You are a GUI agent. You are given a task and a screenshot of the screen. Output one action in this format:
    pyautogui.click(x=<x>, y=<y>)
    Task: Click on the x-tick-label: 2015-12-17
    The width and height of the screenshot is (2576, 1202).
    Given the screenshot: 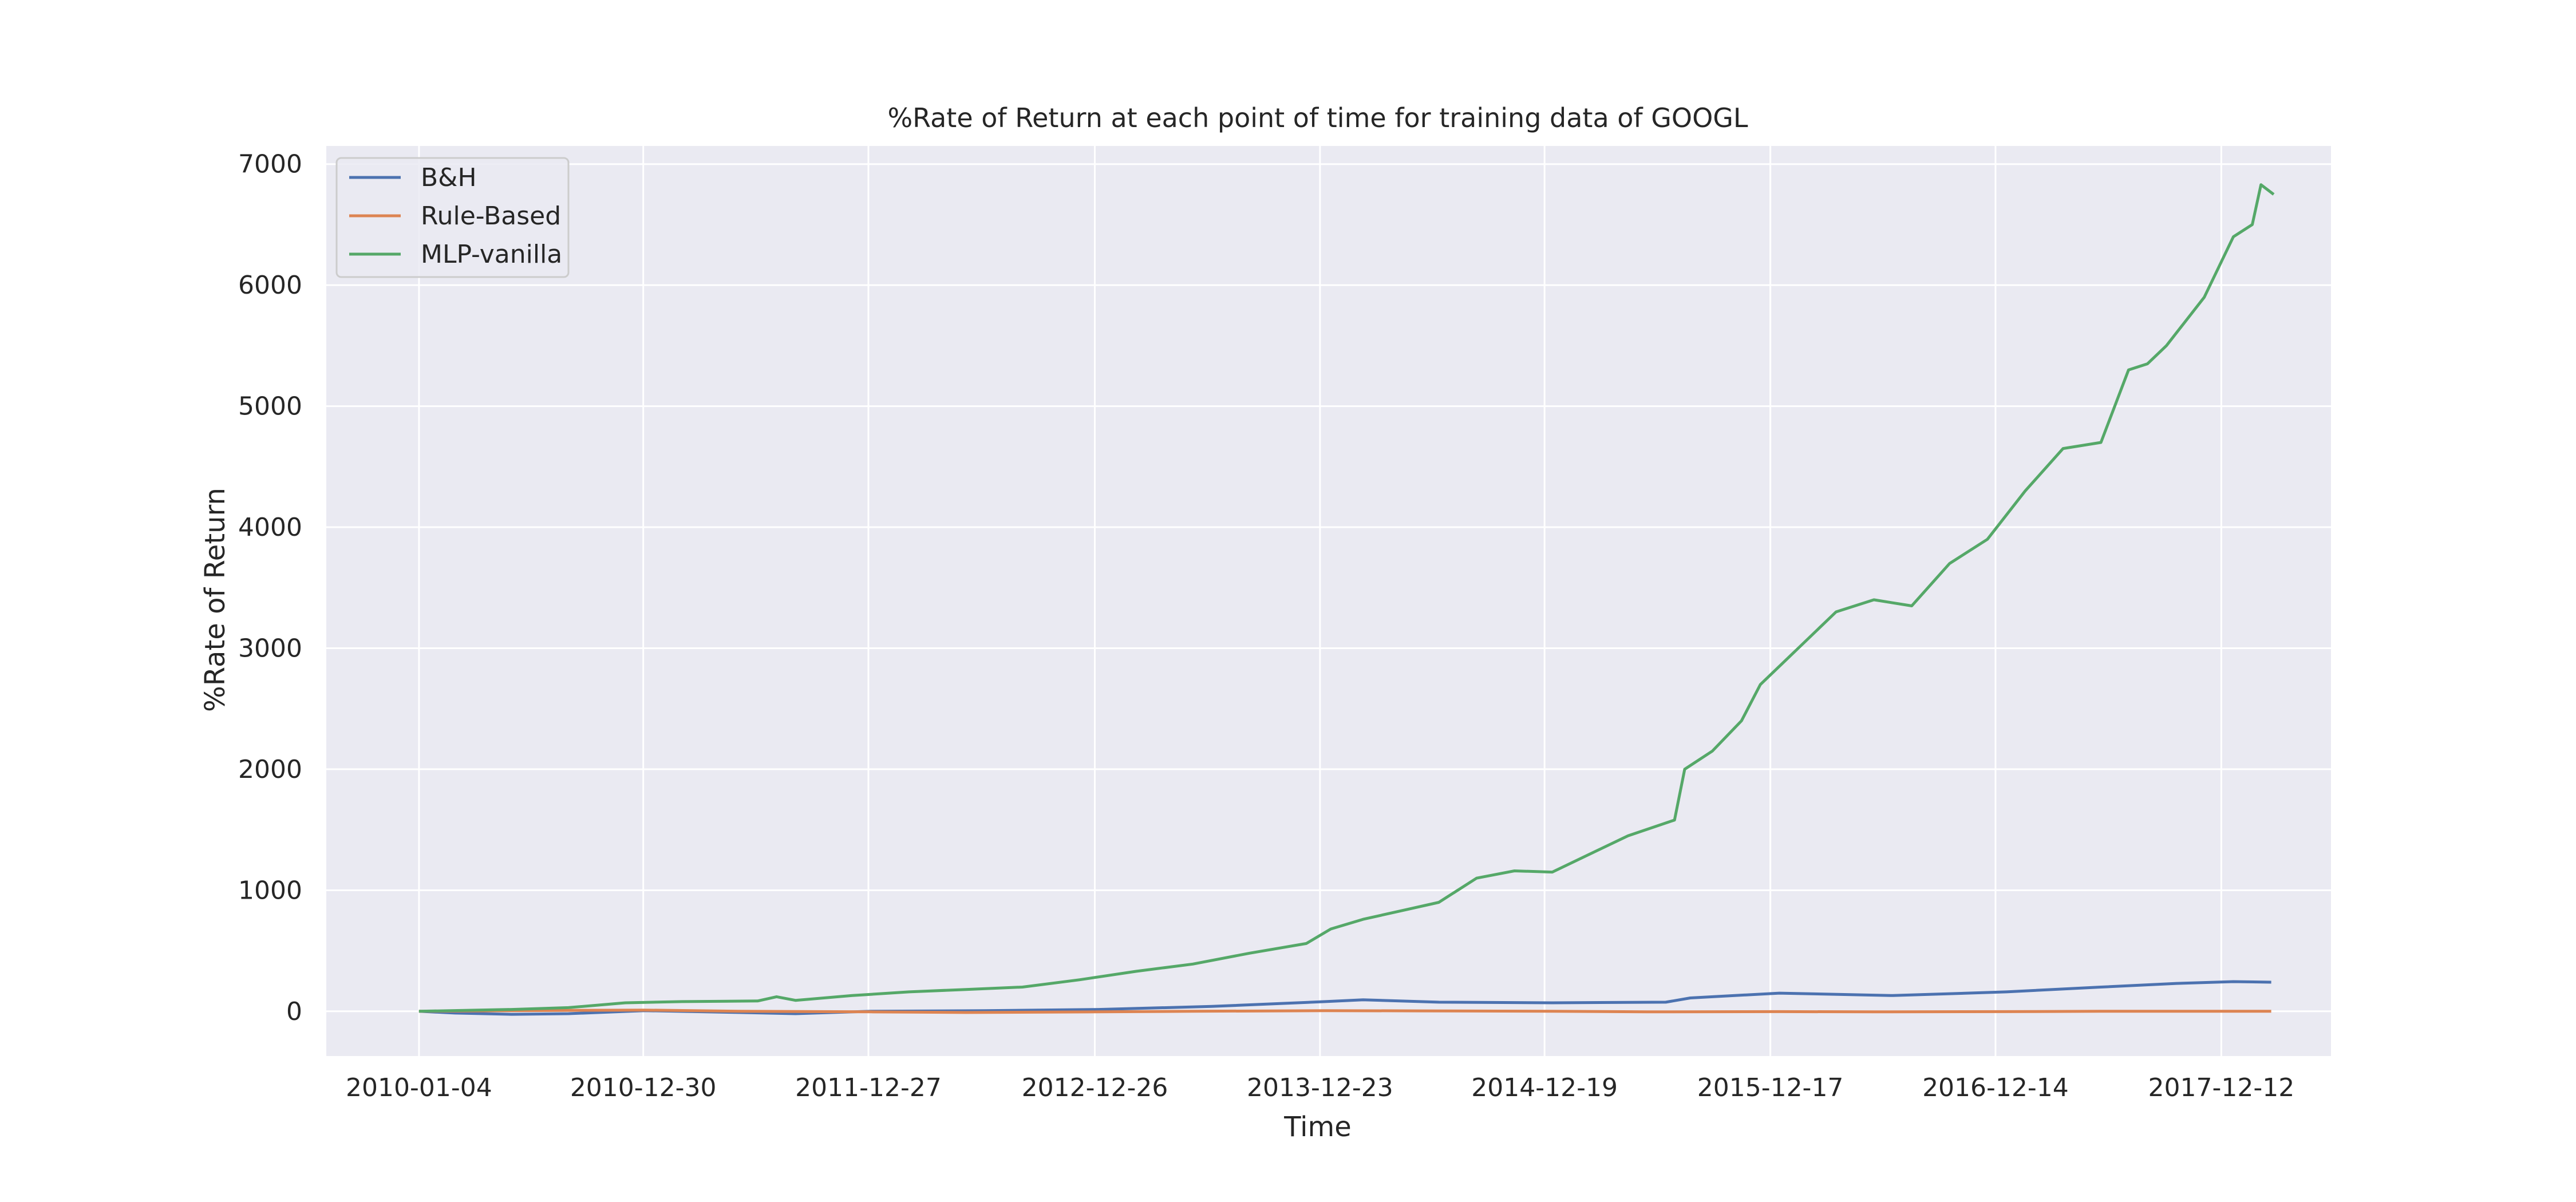 What is the action you would take?
    pyautogui.click(x=1770, y=1088)
    